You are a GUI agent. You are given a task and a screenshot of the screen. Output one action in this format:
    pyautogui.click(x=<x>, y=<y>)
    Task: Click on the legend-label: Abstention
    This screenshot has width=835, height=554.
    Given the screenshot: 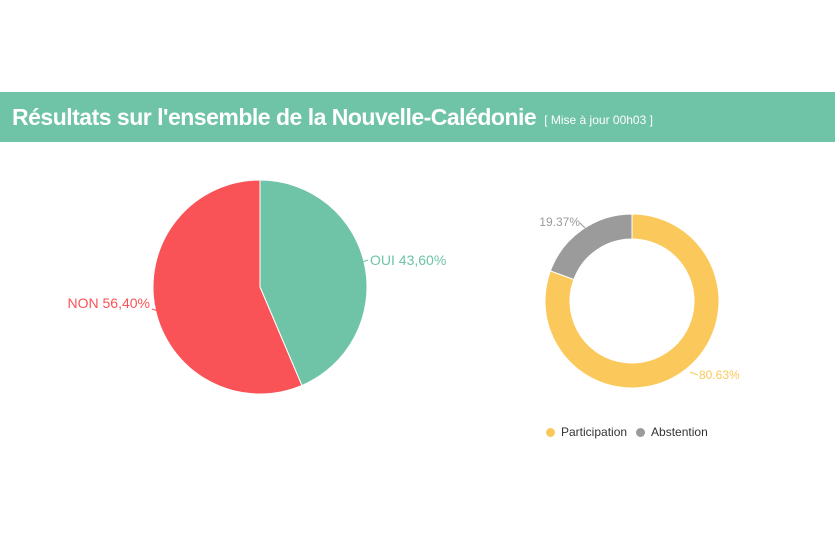 What is the action you would take?
    pyautogui.click(x=679, y=432)
    